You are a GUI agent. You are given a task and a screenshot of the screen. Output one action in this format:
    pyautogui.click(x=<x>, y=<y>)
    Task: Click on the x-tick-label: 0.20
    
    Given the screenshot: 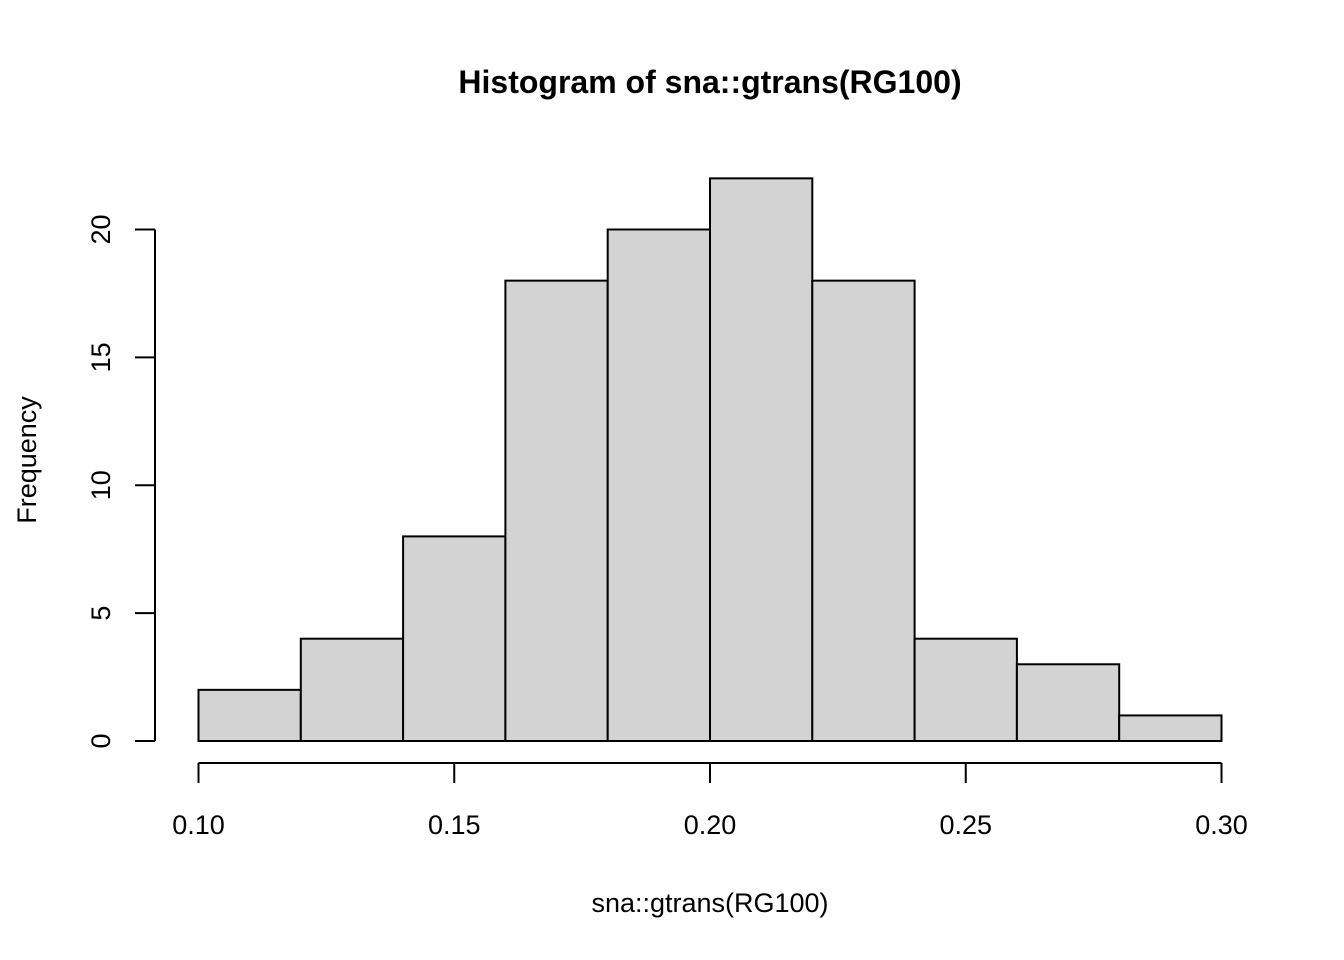 What is the action you would take?
    pyautogui.click(x=710, y=825)
    